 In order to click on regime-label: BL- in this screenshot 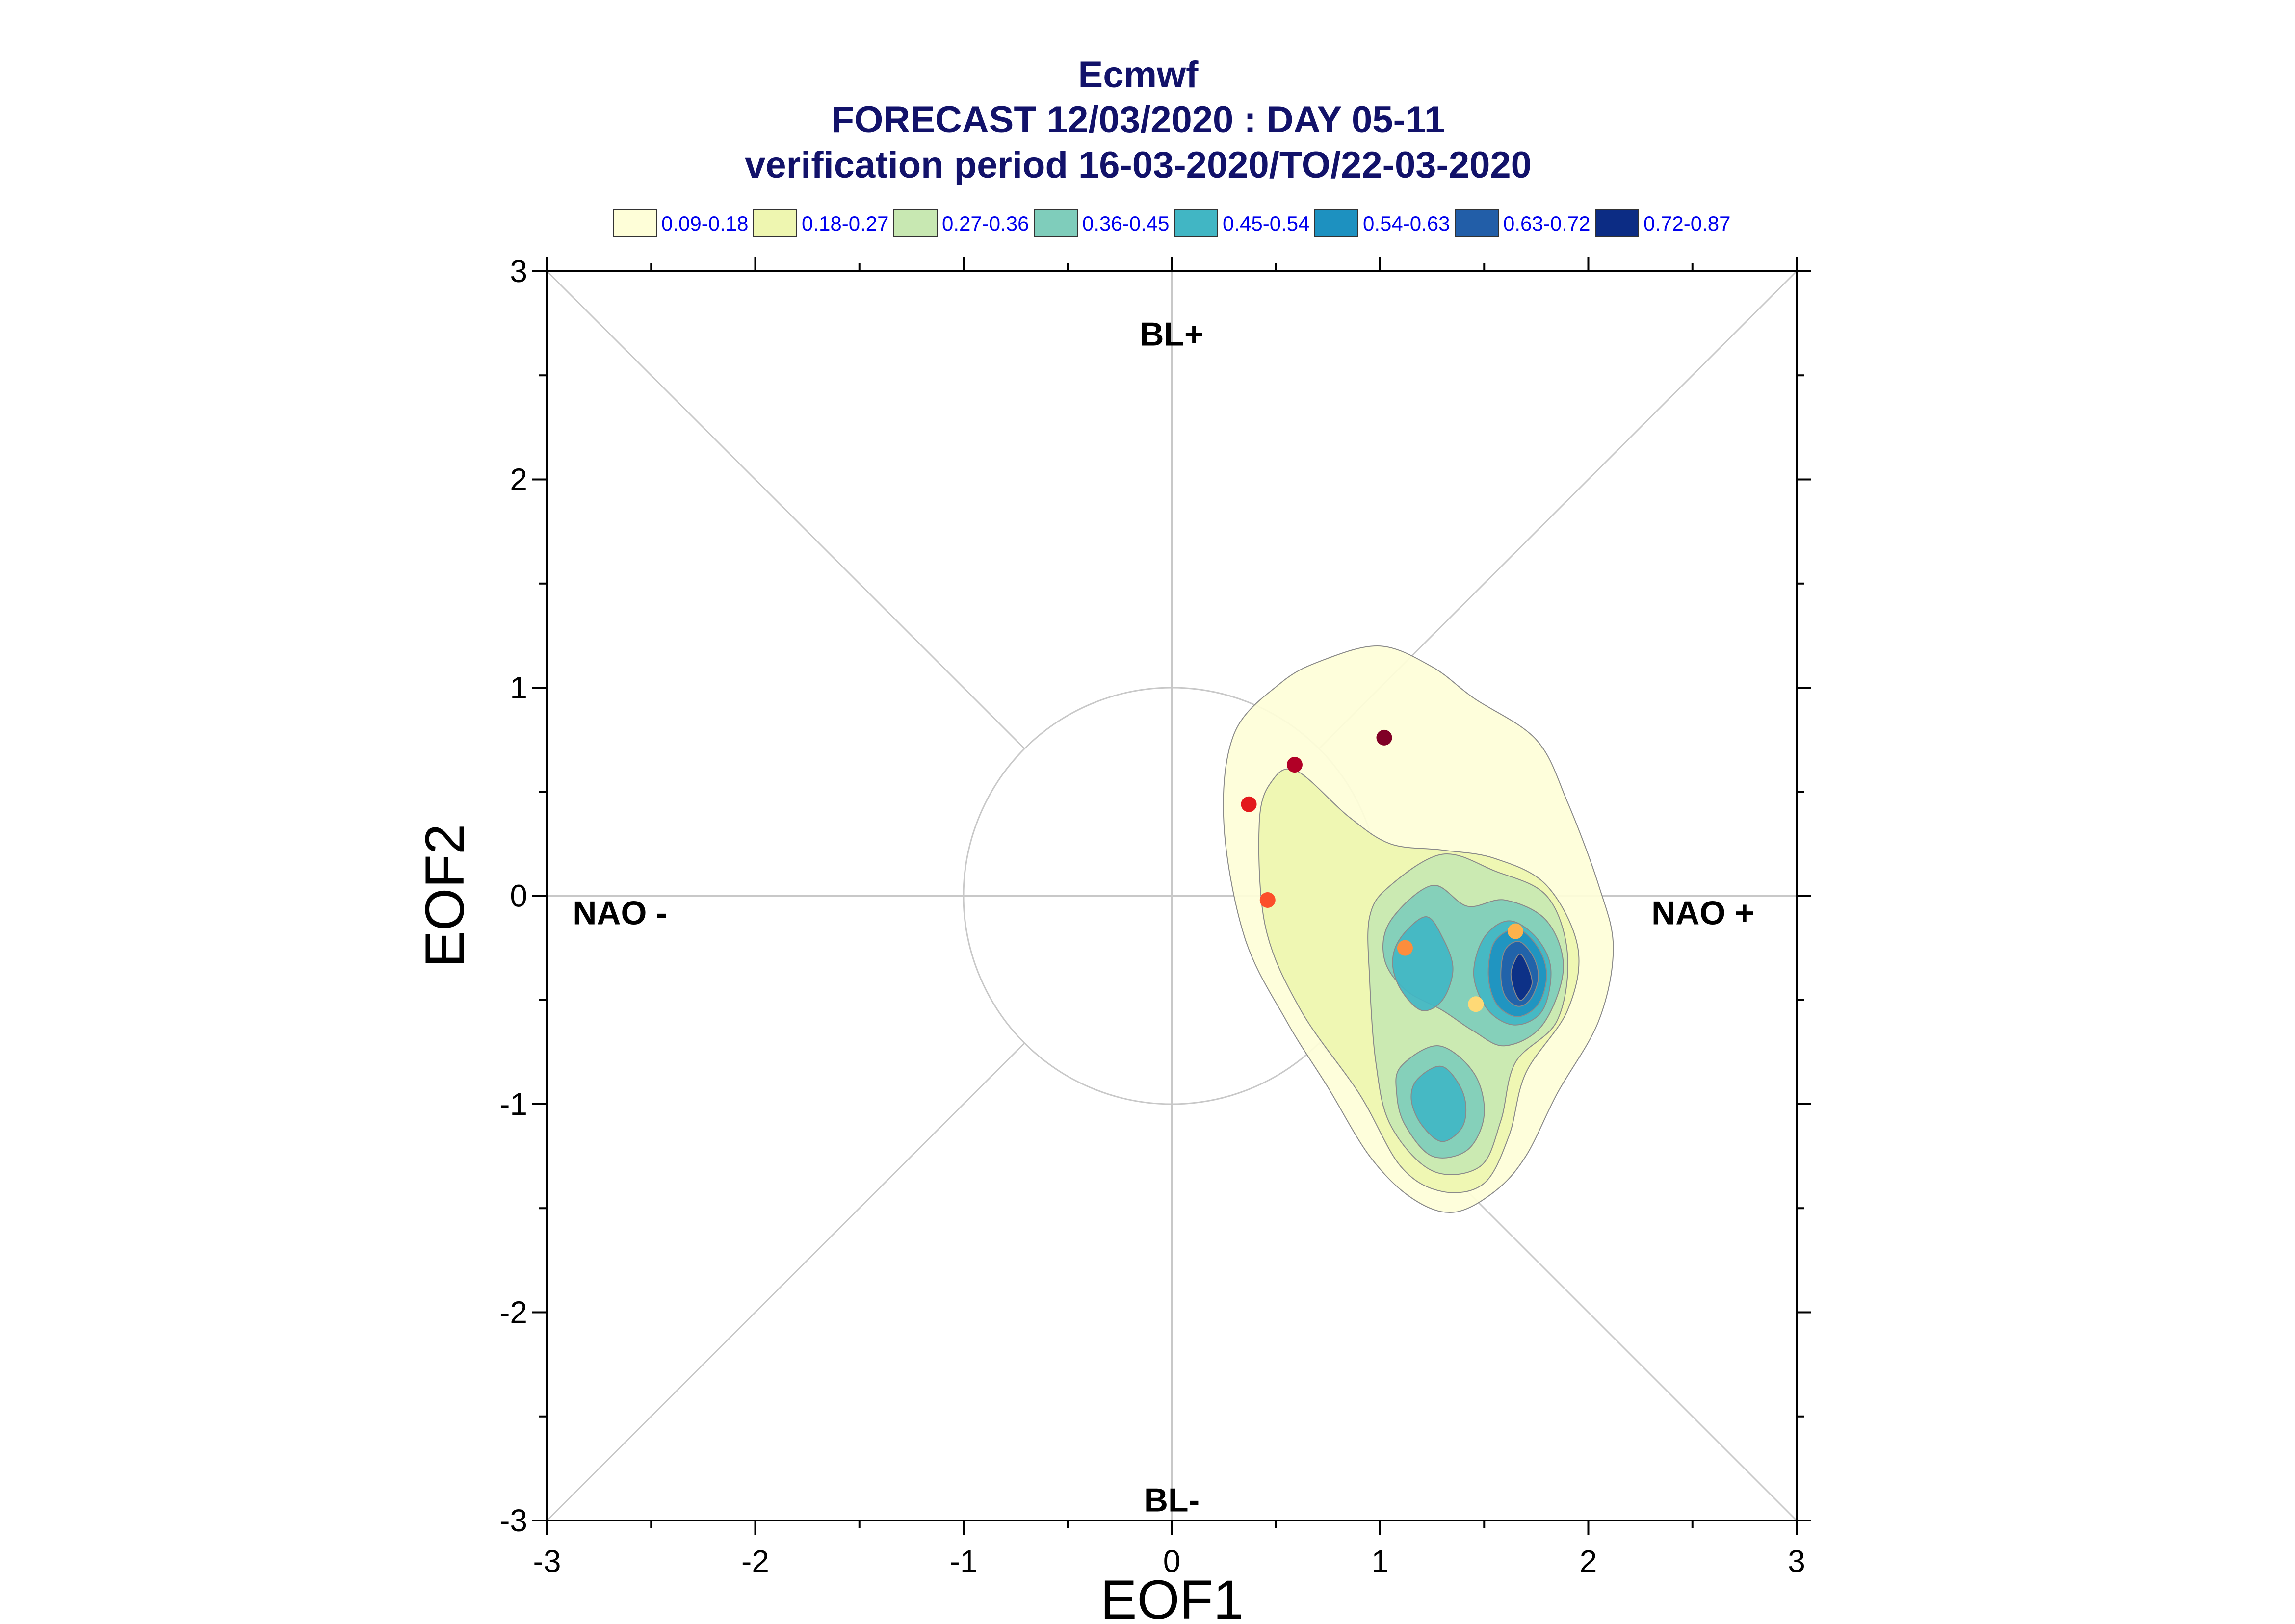, I will do `click(1172, 1500)`.